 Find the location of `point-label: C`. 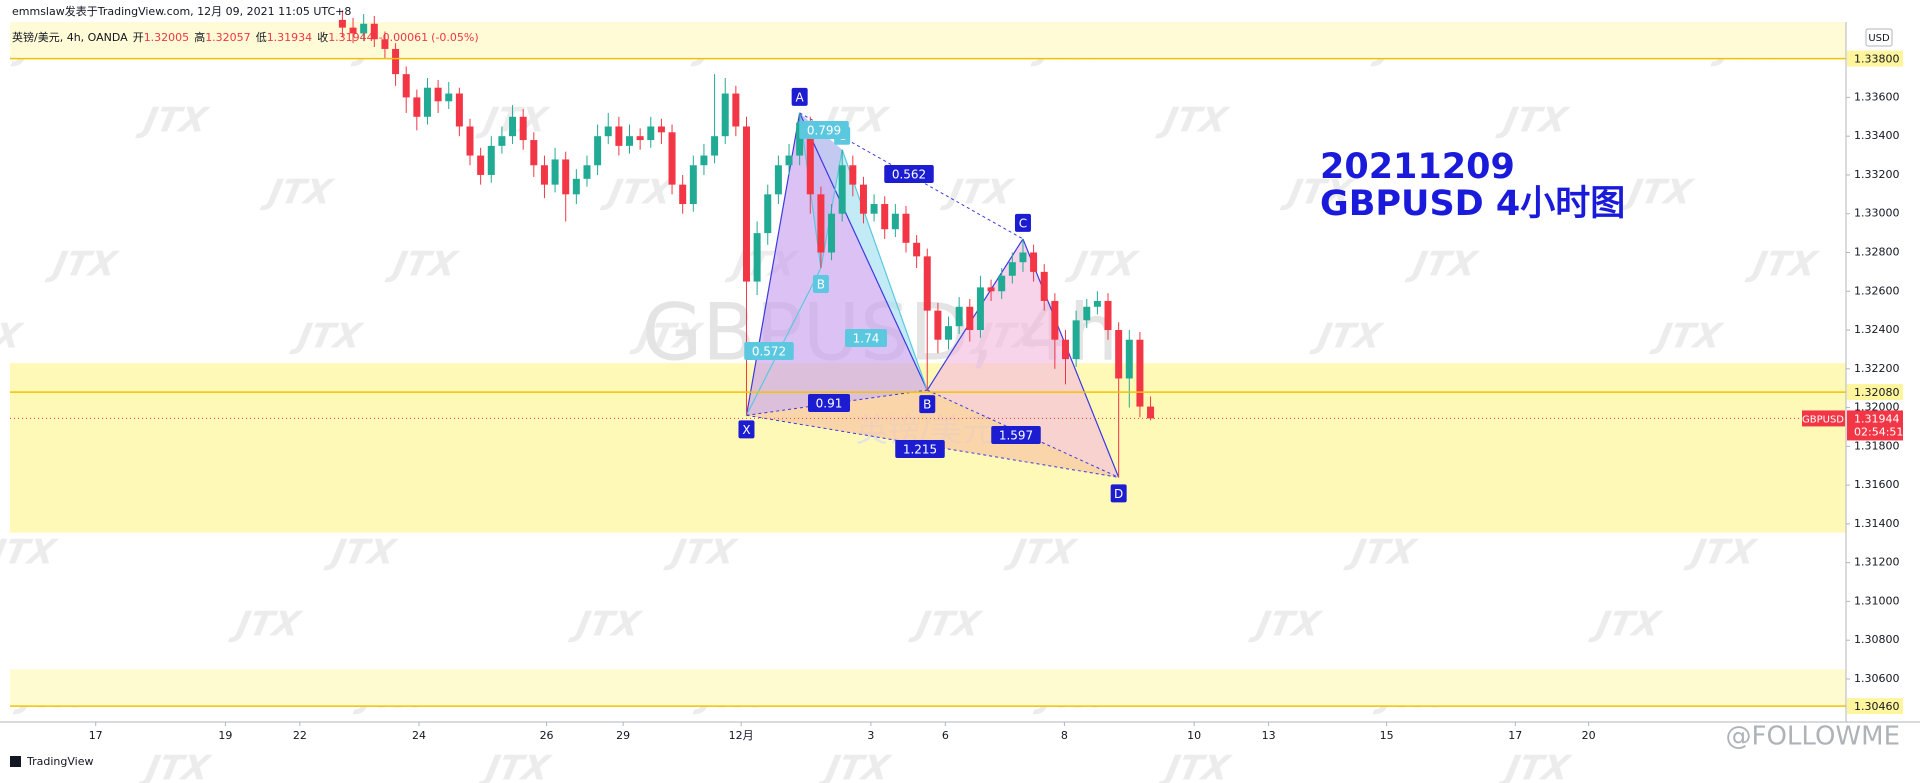

point-label: C is located at coordinates (1023, 223).